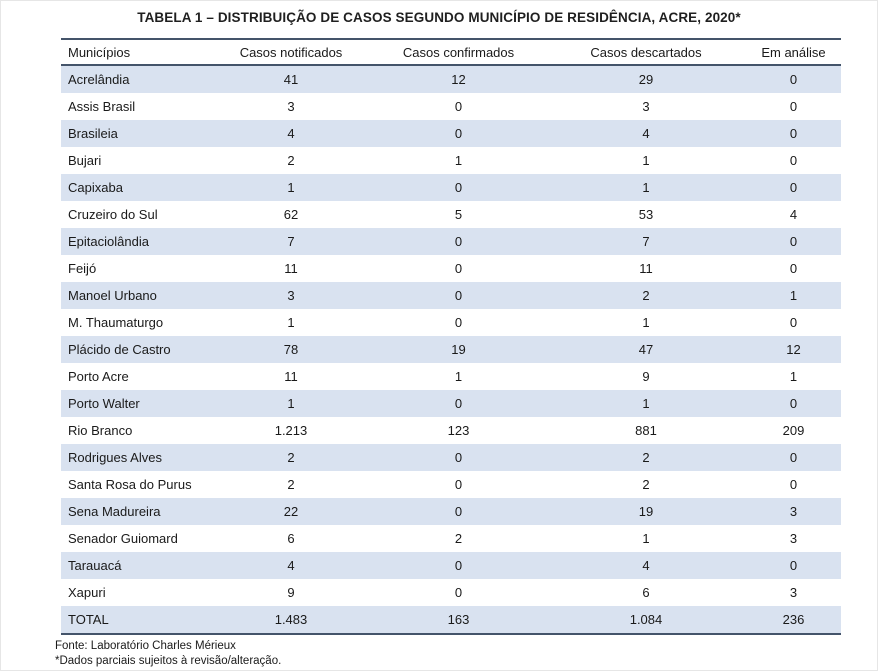 The image size is (878, 671). I want to click on table-row: Porto Walter 1 0 1 0, so click(451, 403).